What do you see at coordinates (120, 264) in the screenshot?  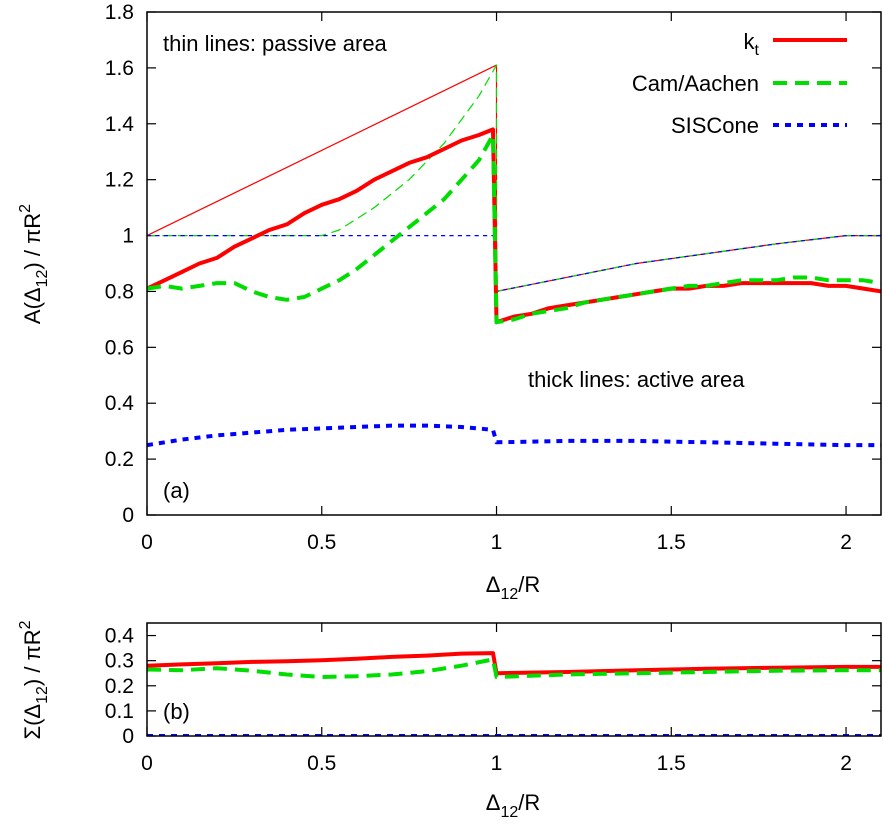 I see `panel-a-ytick-labels: 0 0.2 0.4 0.6 0.8 1 1.2 1.4 1.6 1.8` at bounding box center [120, 264].